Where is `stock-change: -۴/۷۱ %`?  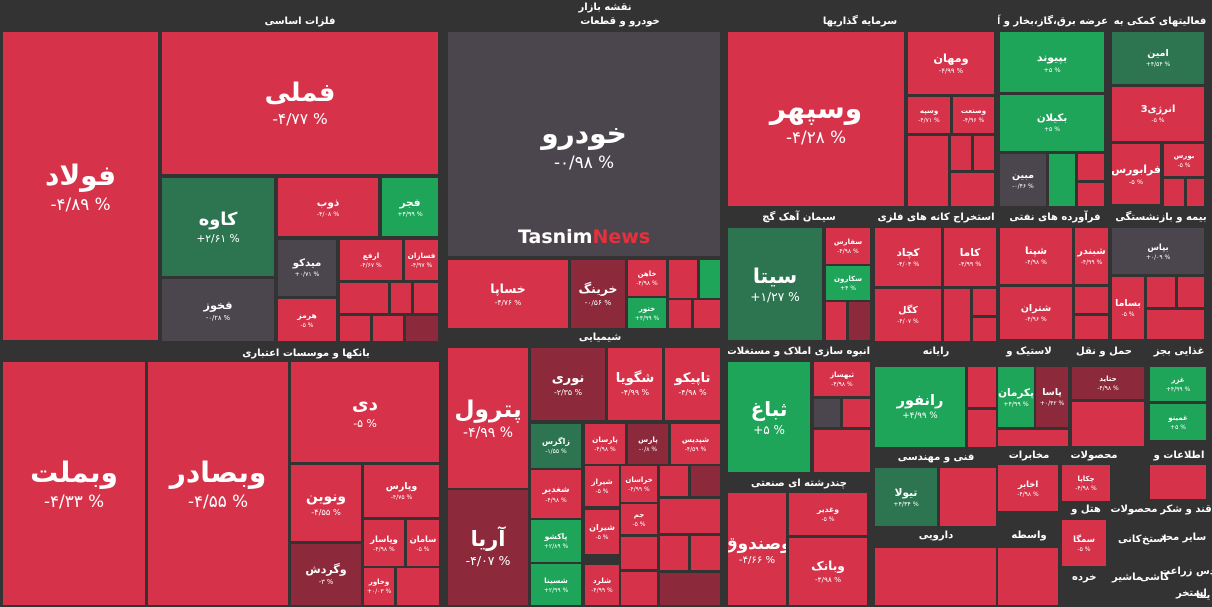 stock-change: -۴/۷۱ % is located at coordinates (929, 120).